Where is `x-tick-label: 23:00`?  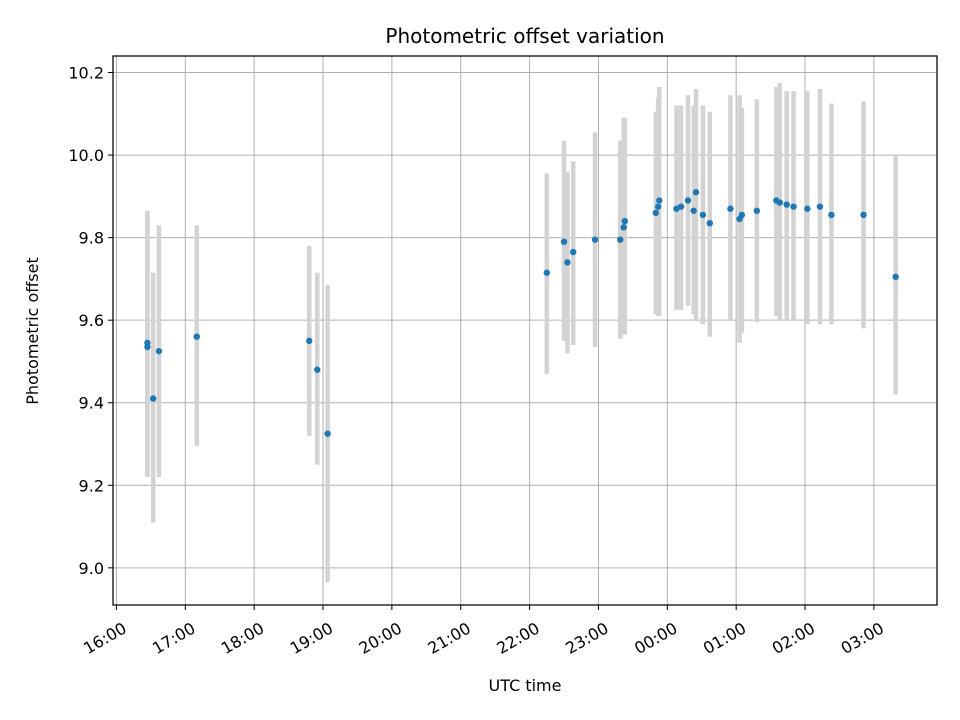
x-tick-label: 23:00 is located at coordinates (586, 638).